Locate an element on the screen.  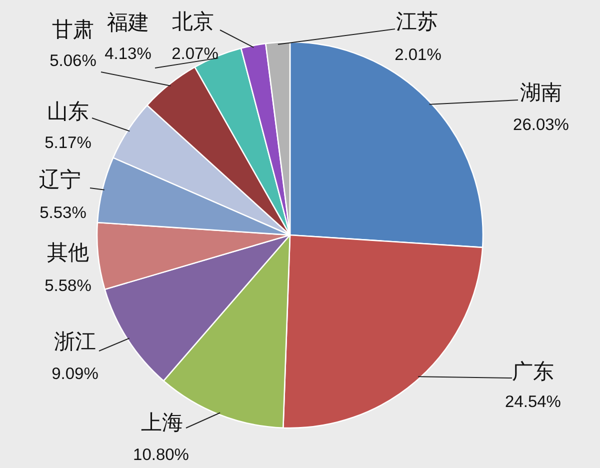
data-label: 4.13% is located at coordinates (128, 54).